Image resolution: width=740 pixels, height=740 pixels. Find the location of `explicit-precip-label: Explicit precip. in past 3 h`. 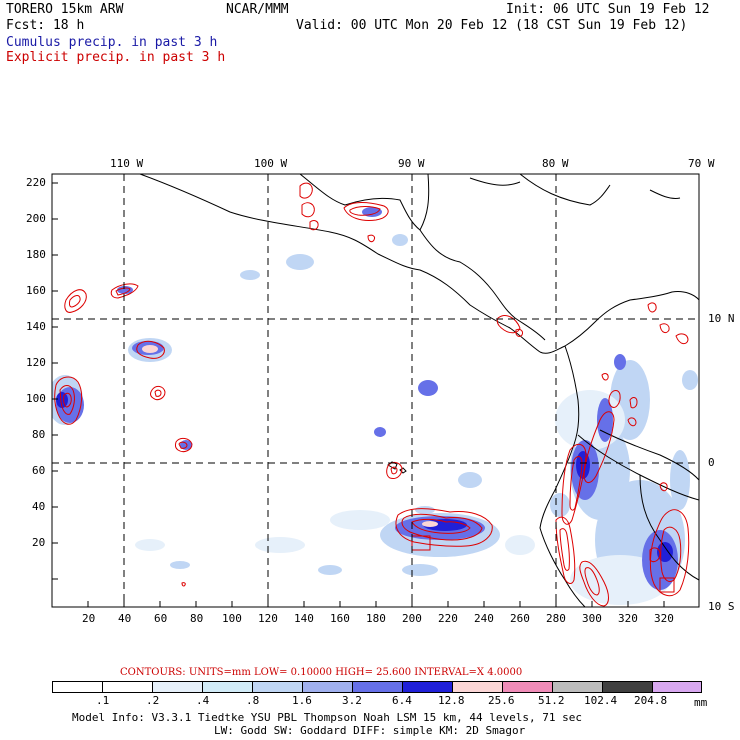

explicit-precip-label: Explicit precip. in past 3 h is located at coordinates (116, 57).